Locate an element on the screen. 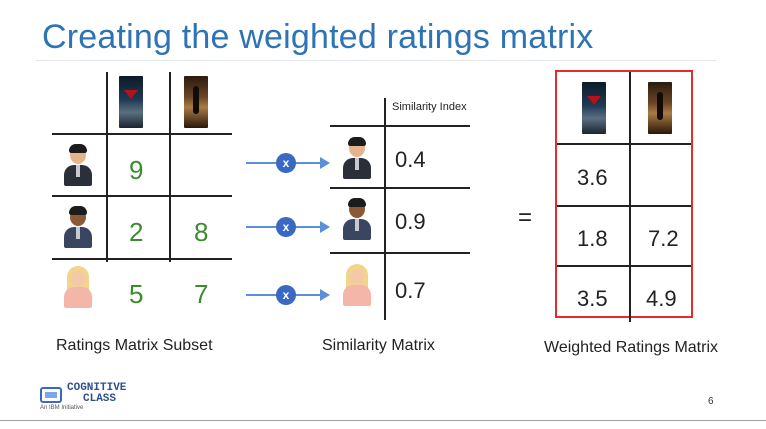  rating-cell: 7 is located at coordinates (201, 294).